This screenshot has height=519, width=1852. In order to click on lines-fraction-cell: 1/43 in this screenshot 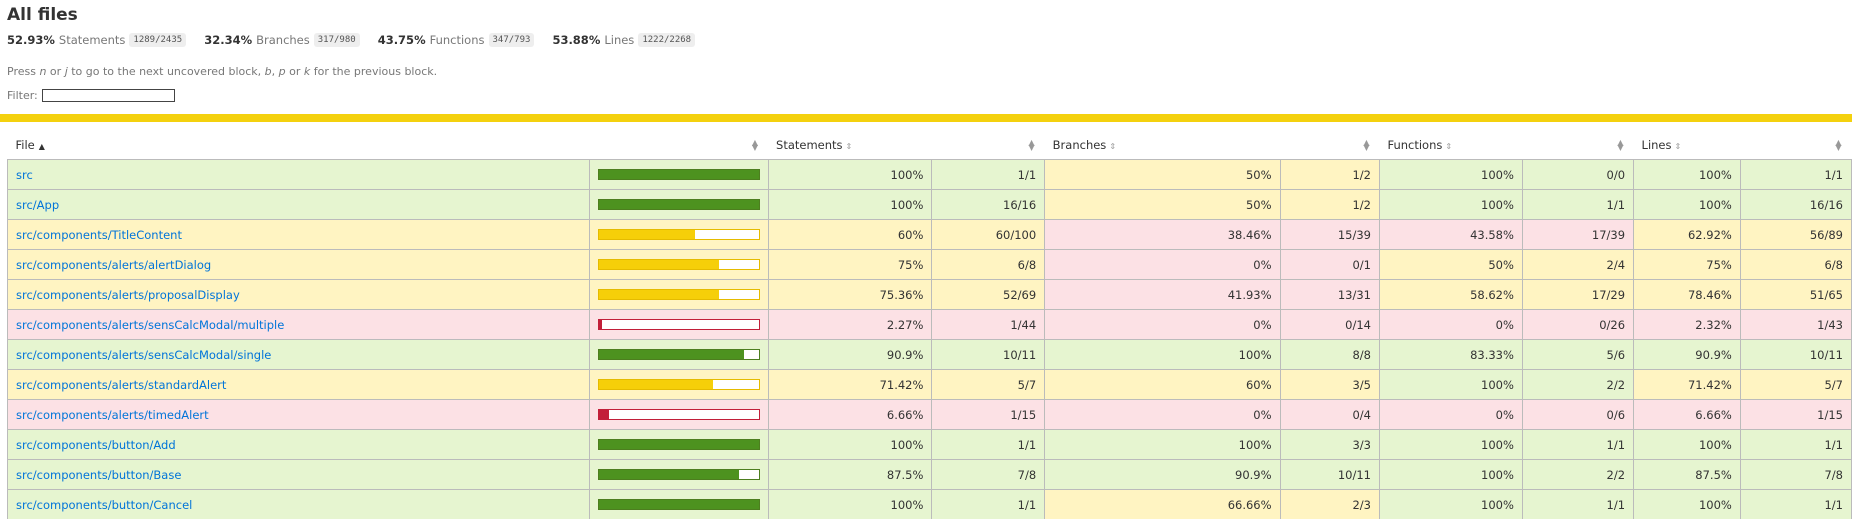, I will do `click(1795, 324)`.